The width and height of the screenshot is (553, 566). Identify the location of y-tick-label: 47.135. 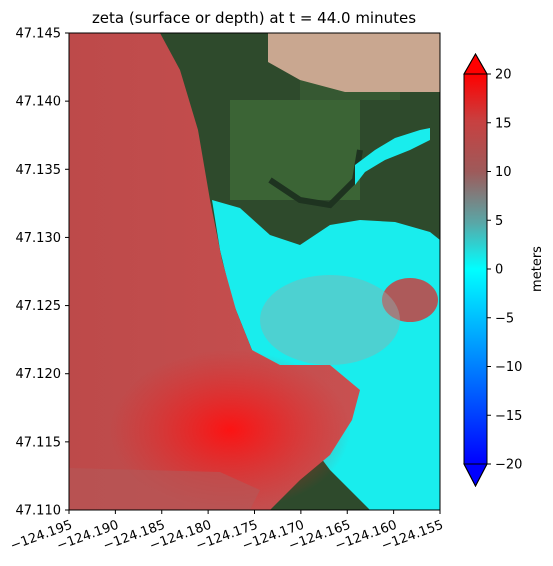
(39, 170).